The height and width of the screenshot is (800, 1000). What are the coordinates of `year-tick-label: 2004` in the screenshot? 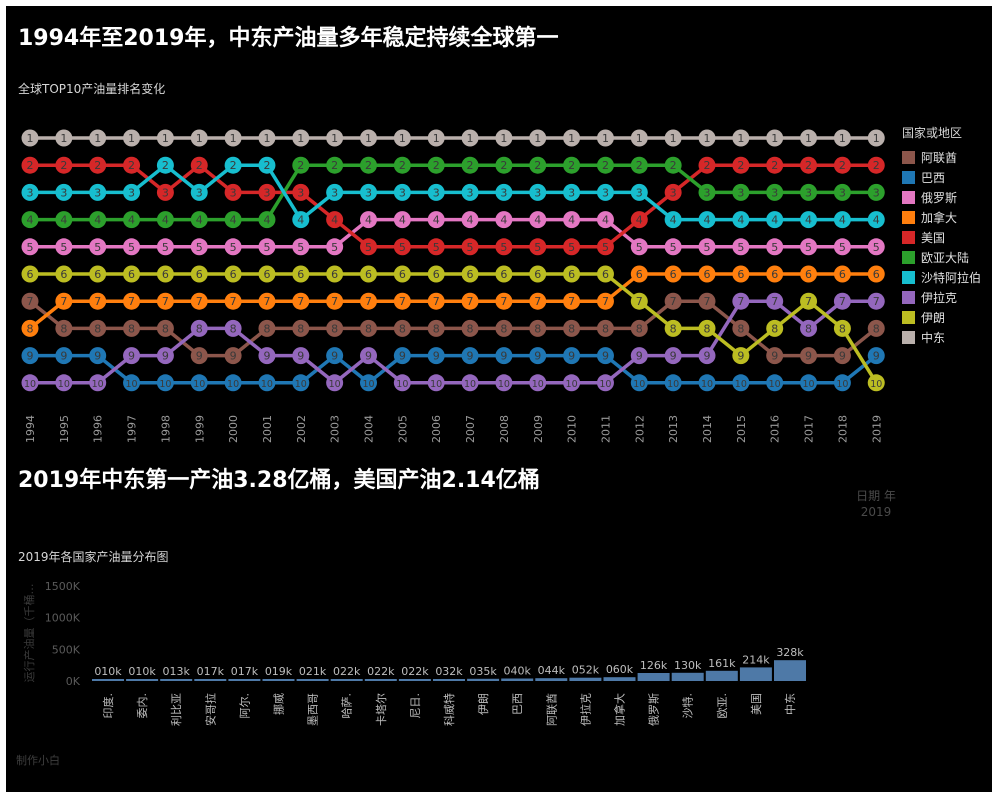 It's located at (369, 429).